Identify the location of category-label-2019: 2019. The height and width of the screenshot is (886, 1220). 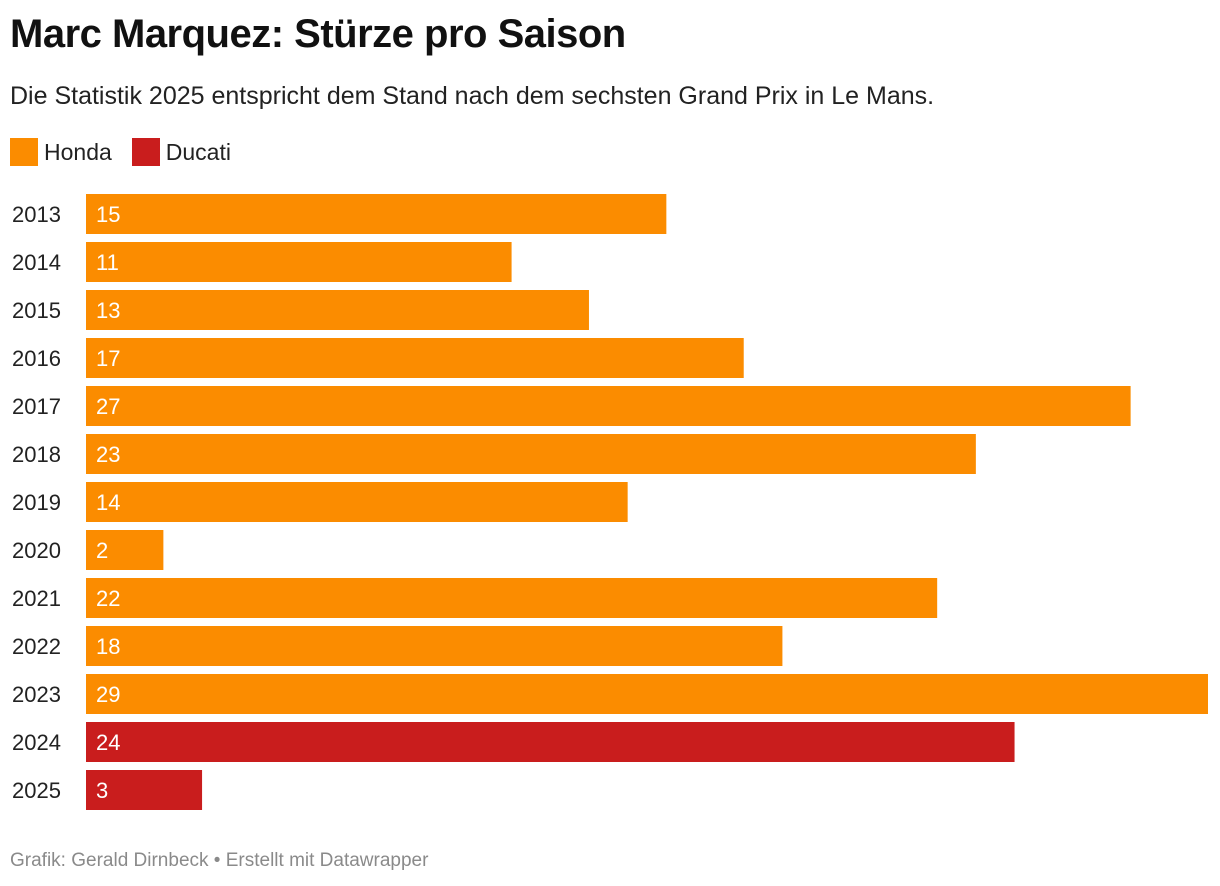
(36, 502).